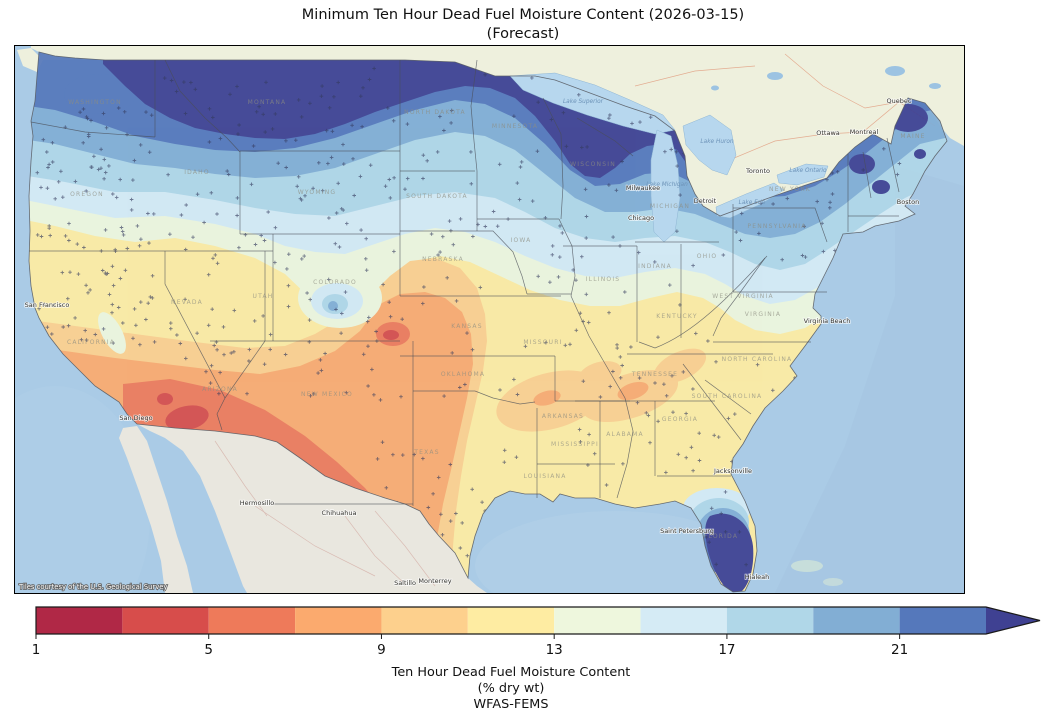 This screenshot has width=1046, height=721. What do you see at coordinates (434, 581) in the screenshot?
I see `city-label: Monterrey` at bounding box center [434, 581].